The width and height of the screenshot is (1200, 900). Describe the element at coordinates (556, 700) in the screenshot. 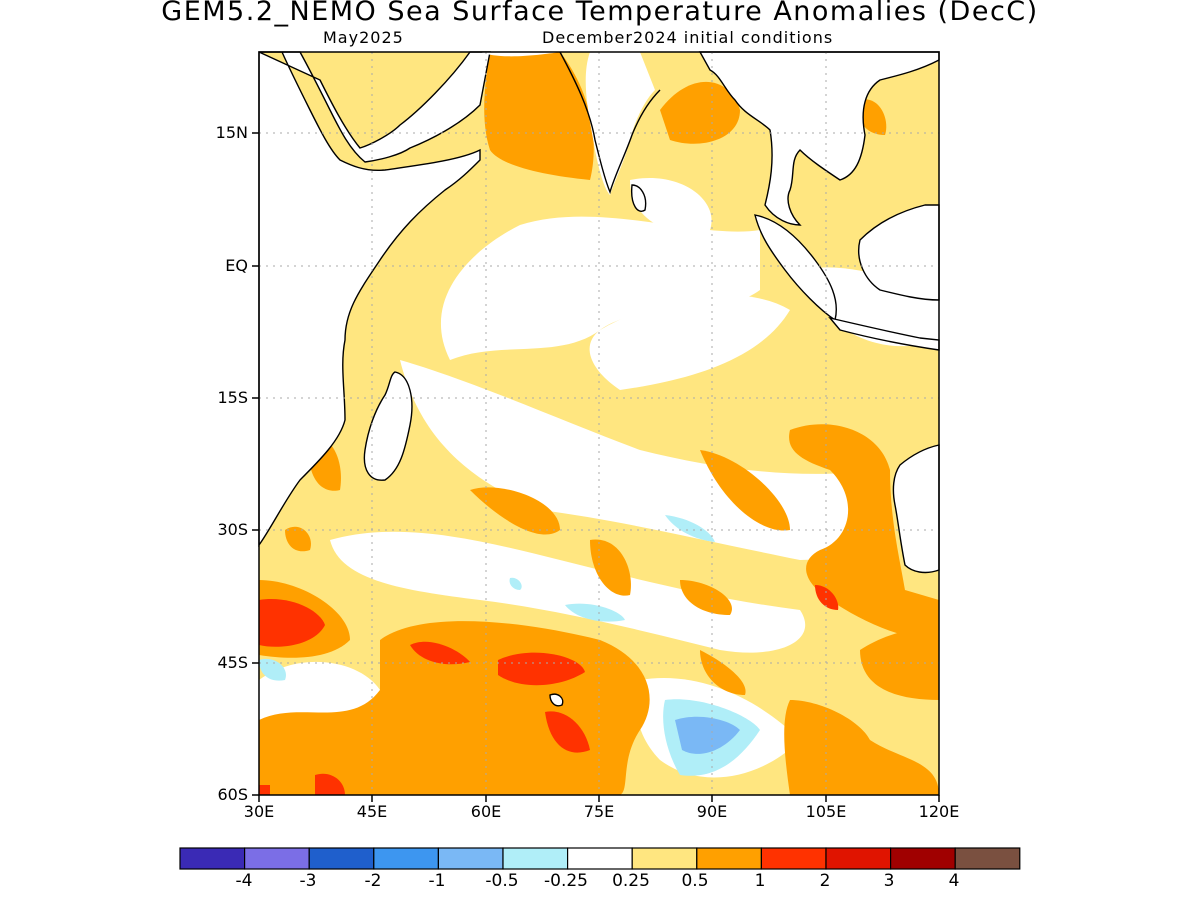

I see `kerguelen-island` at that location.